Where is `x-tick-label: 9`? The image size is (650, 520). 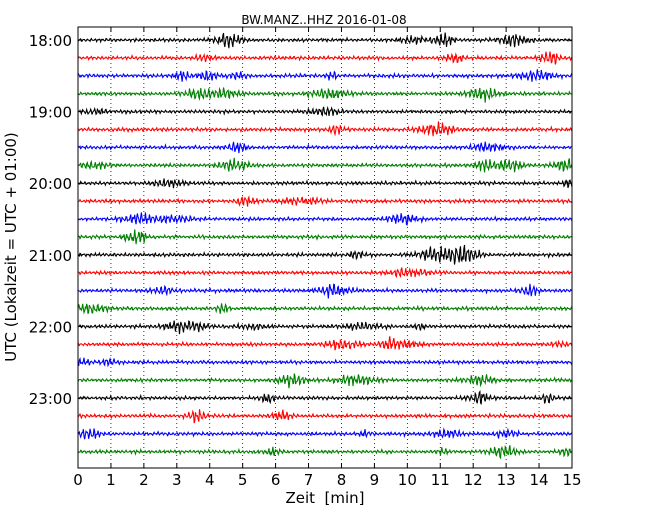 x-tick-label: 9 is located at coordinates (375, 480).